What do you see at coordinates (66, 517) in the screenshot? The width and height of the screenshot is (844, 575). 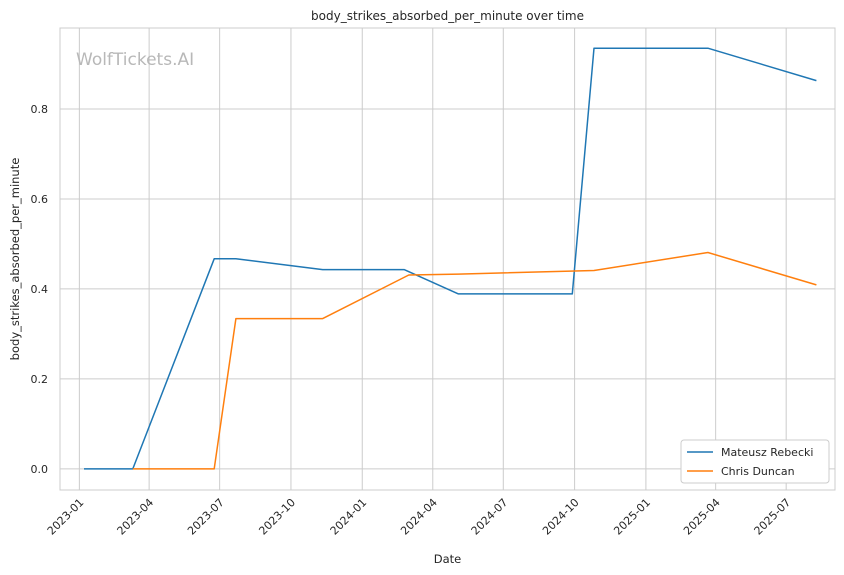 I see `x-tick-label-2023-01: 2023-01` at bounding box center [66, 517].